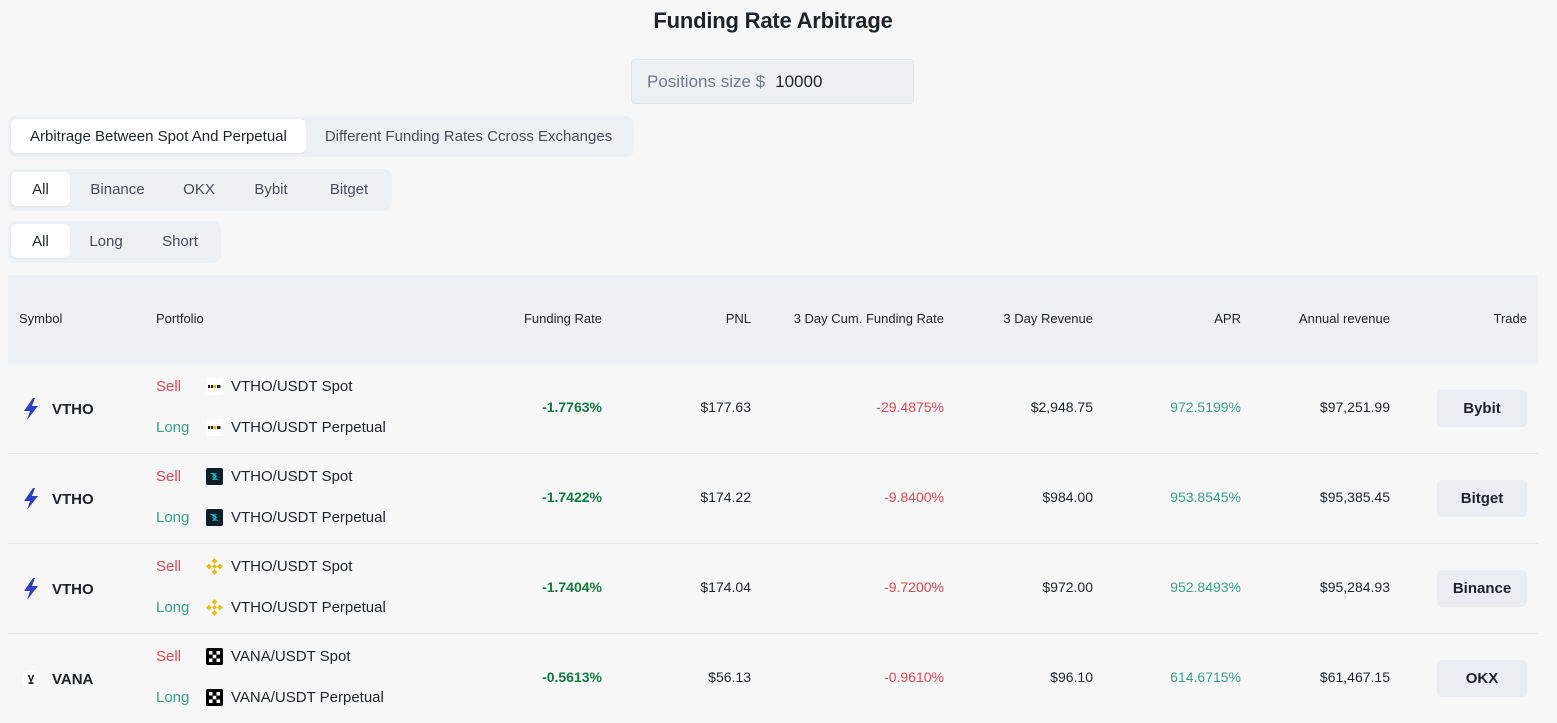  Describe the element at coordinates (572, 587) in the screenshot. I see `funding-rate-value: -1.7404%` at that location.